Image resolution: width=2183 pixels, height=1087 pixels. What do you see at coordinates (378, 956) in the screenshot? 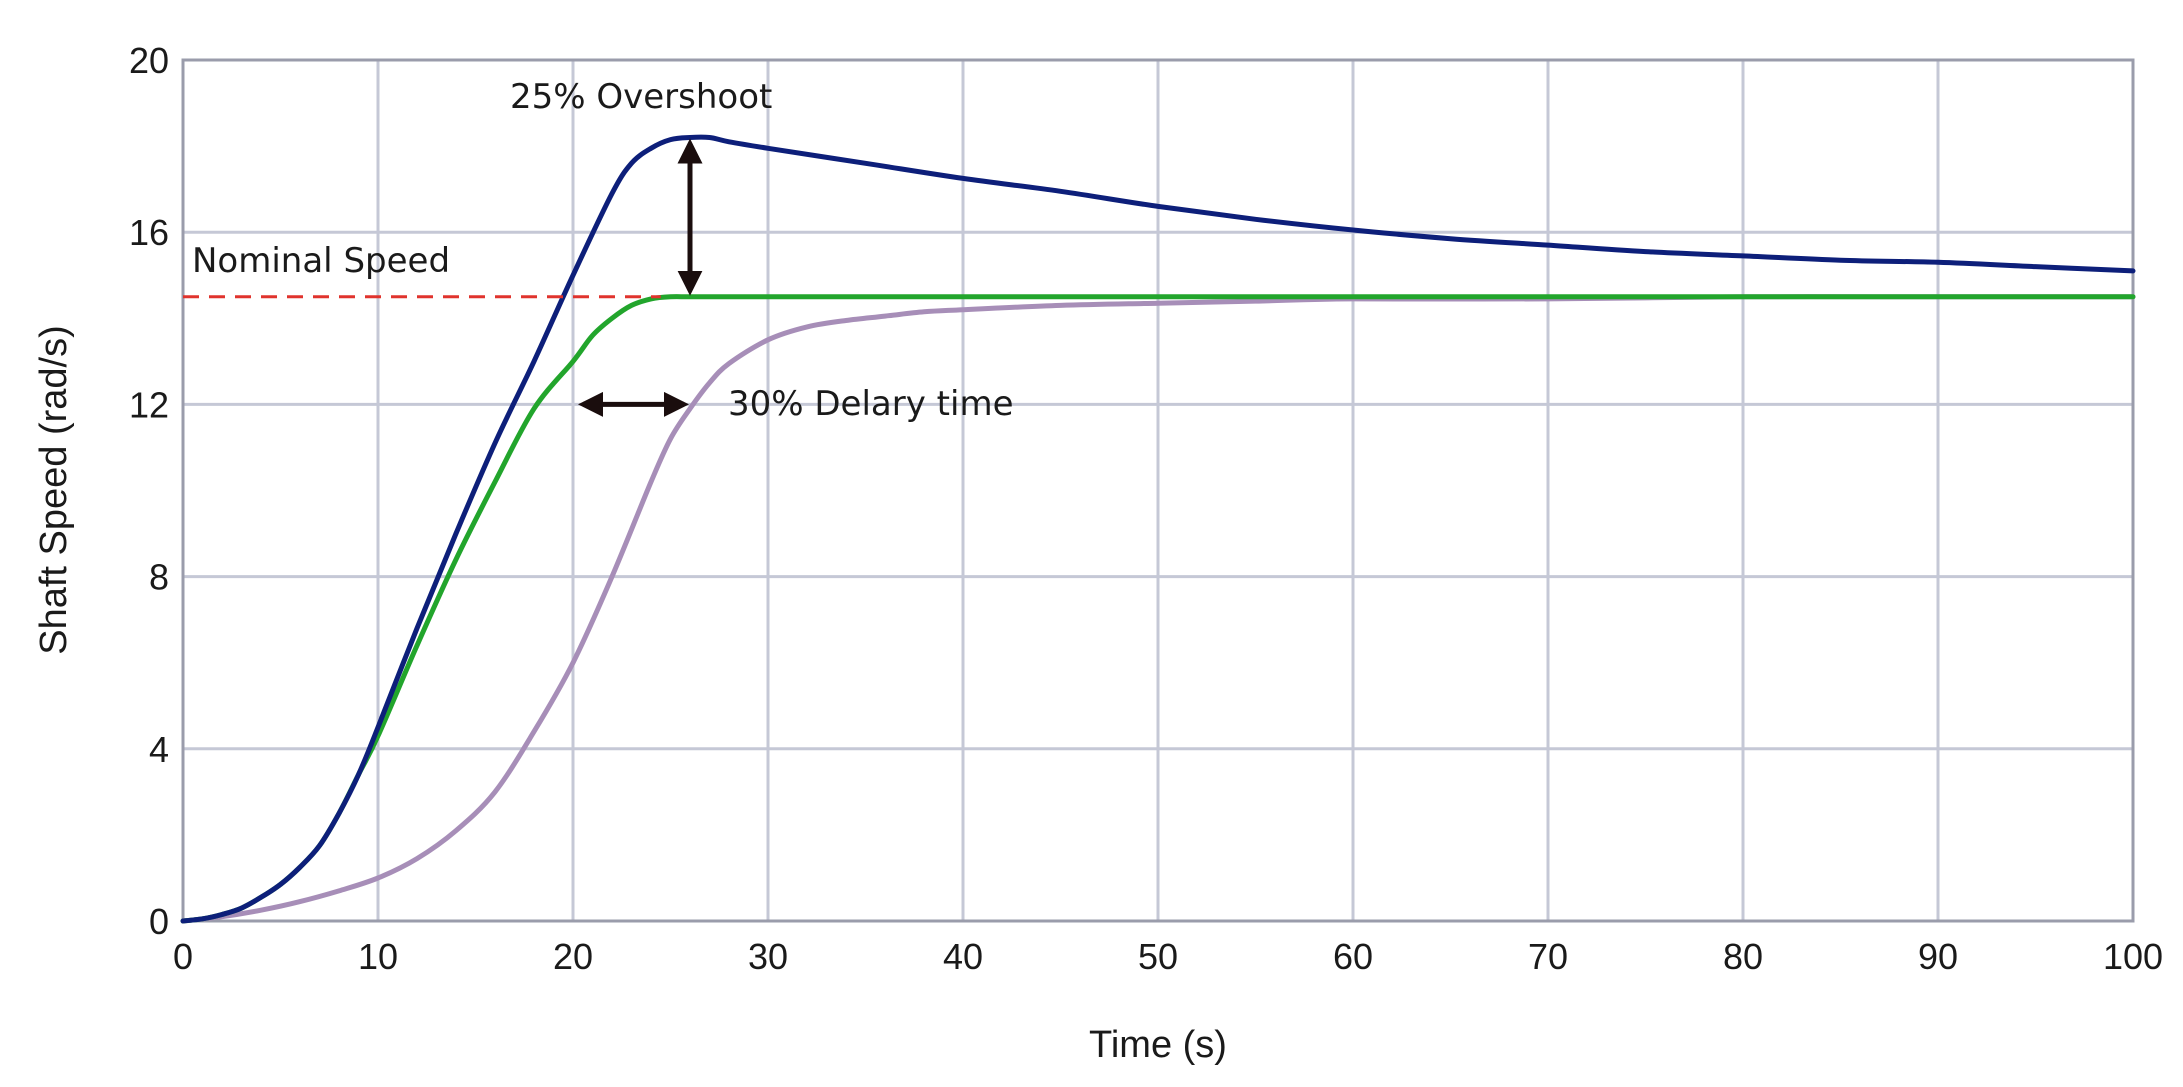
I see `x-tick-label-1: 10` at bounding box center [378, 956].